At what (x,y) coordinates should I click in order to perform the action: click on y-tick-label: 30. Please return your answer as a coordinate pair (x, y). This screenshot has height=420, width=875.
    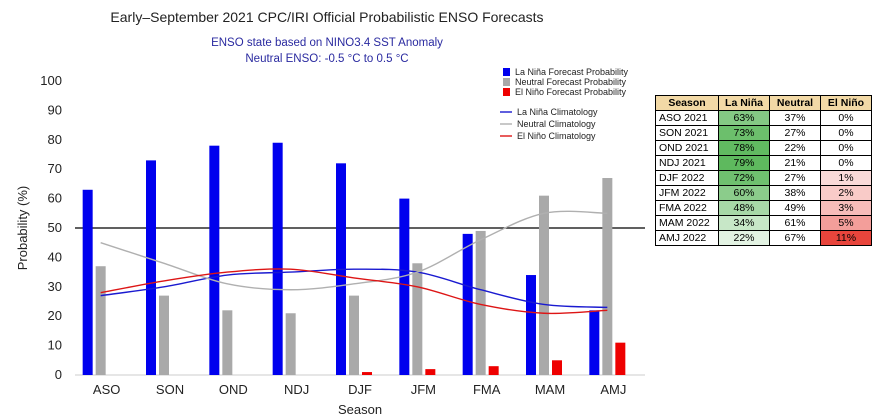
    Looking at the image, I should click on (55, 286).